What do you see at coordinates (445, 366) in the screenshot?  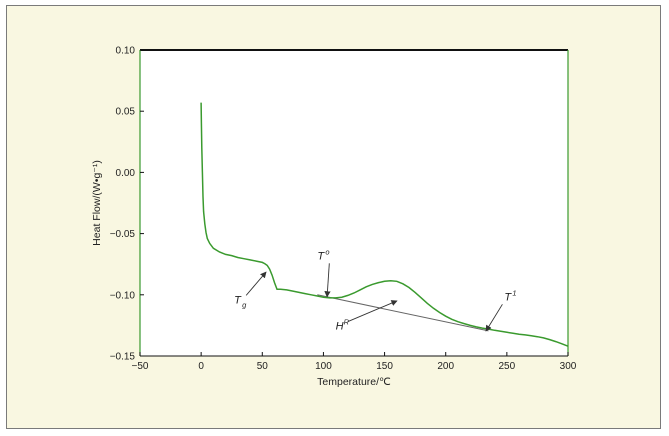 I see `x-tick-label: 200` at bounding box center [445, 366].